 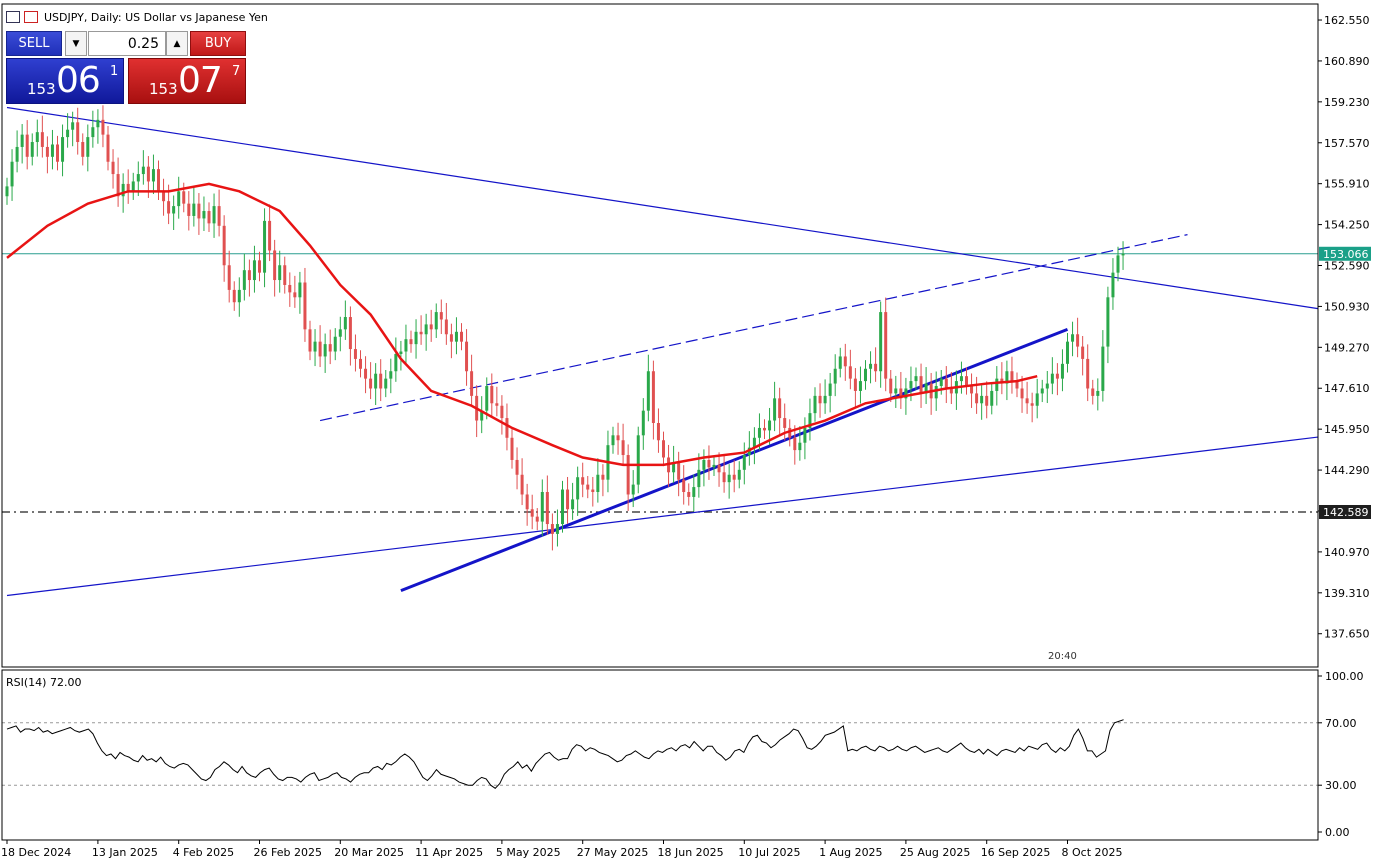 What do you see at coordinates (1347, 347) in the screenshot?
I see `price-tick-label: 149.270` at bounding box center [1347, 347].